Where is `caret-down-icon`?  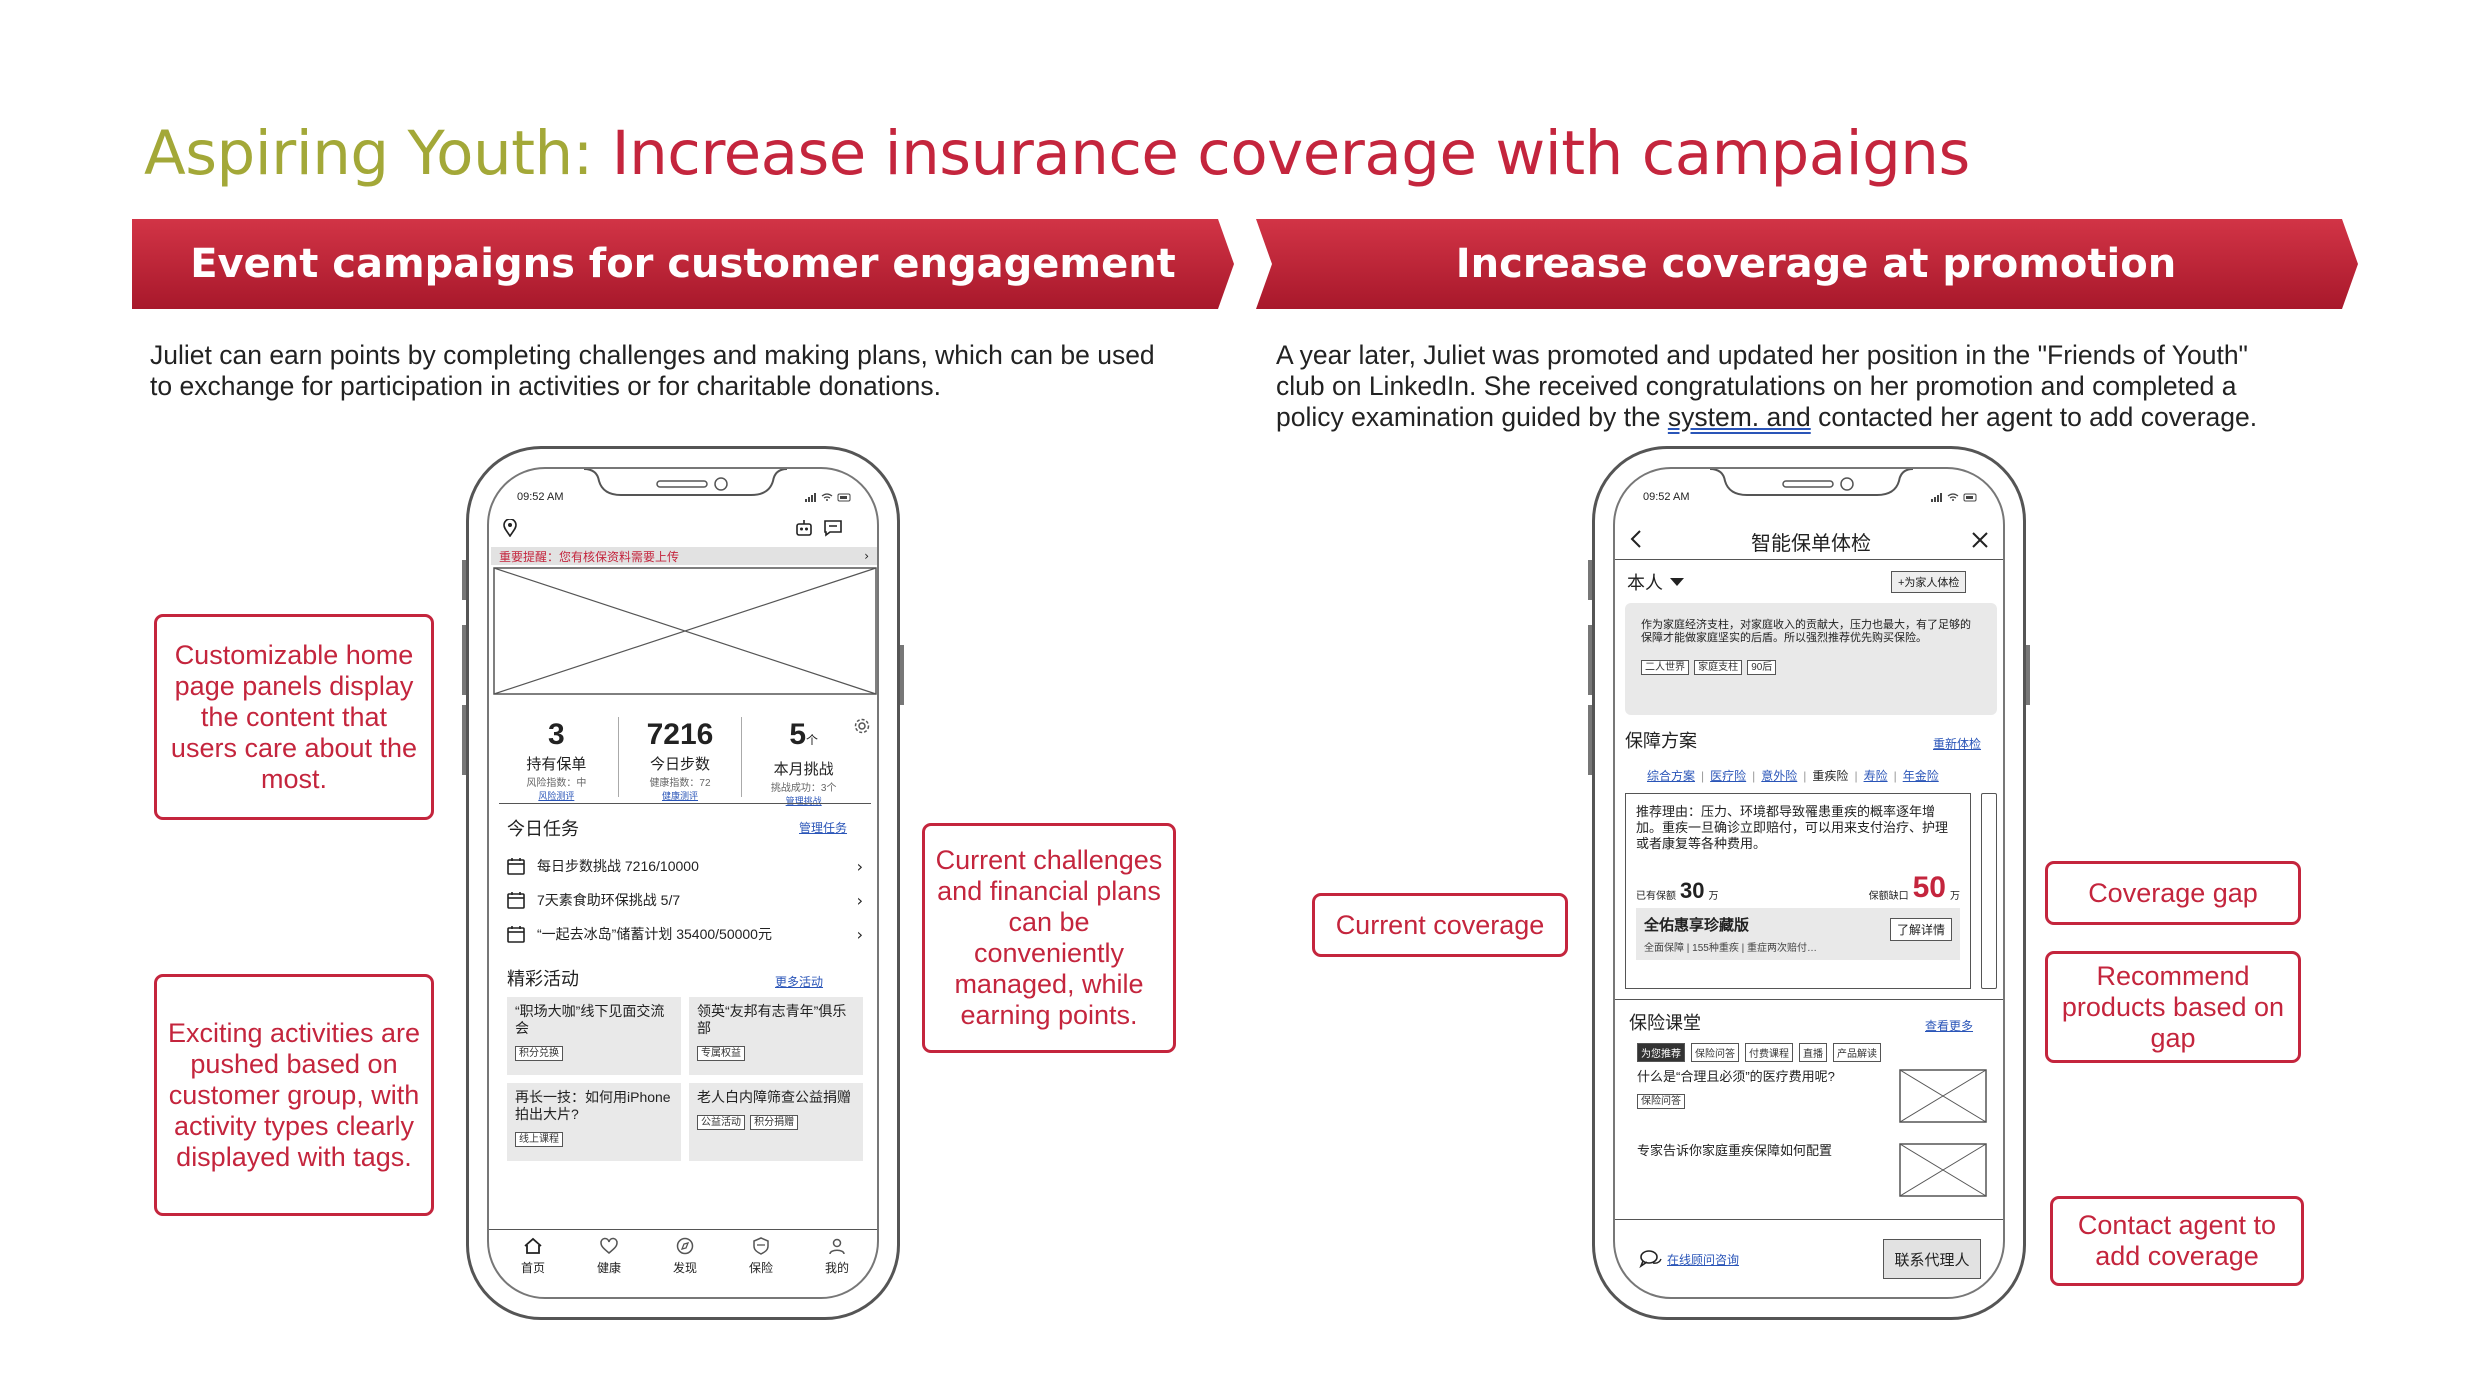
caret-down-icon is located at coordinates (1677, 582).